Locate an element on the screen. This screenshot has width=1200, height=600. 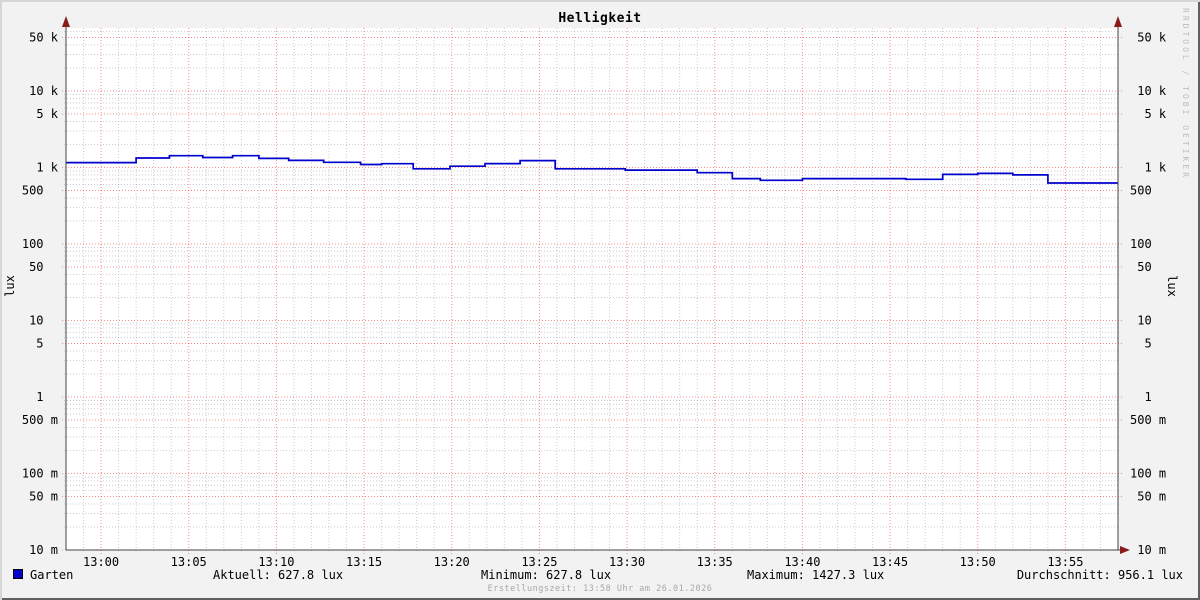
y-axis-tick-label-left: 5 is located at coordinates (39, 344).